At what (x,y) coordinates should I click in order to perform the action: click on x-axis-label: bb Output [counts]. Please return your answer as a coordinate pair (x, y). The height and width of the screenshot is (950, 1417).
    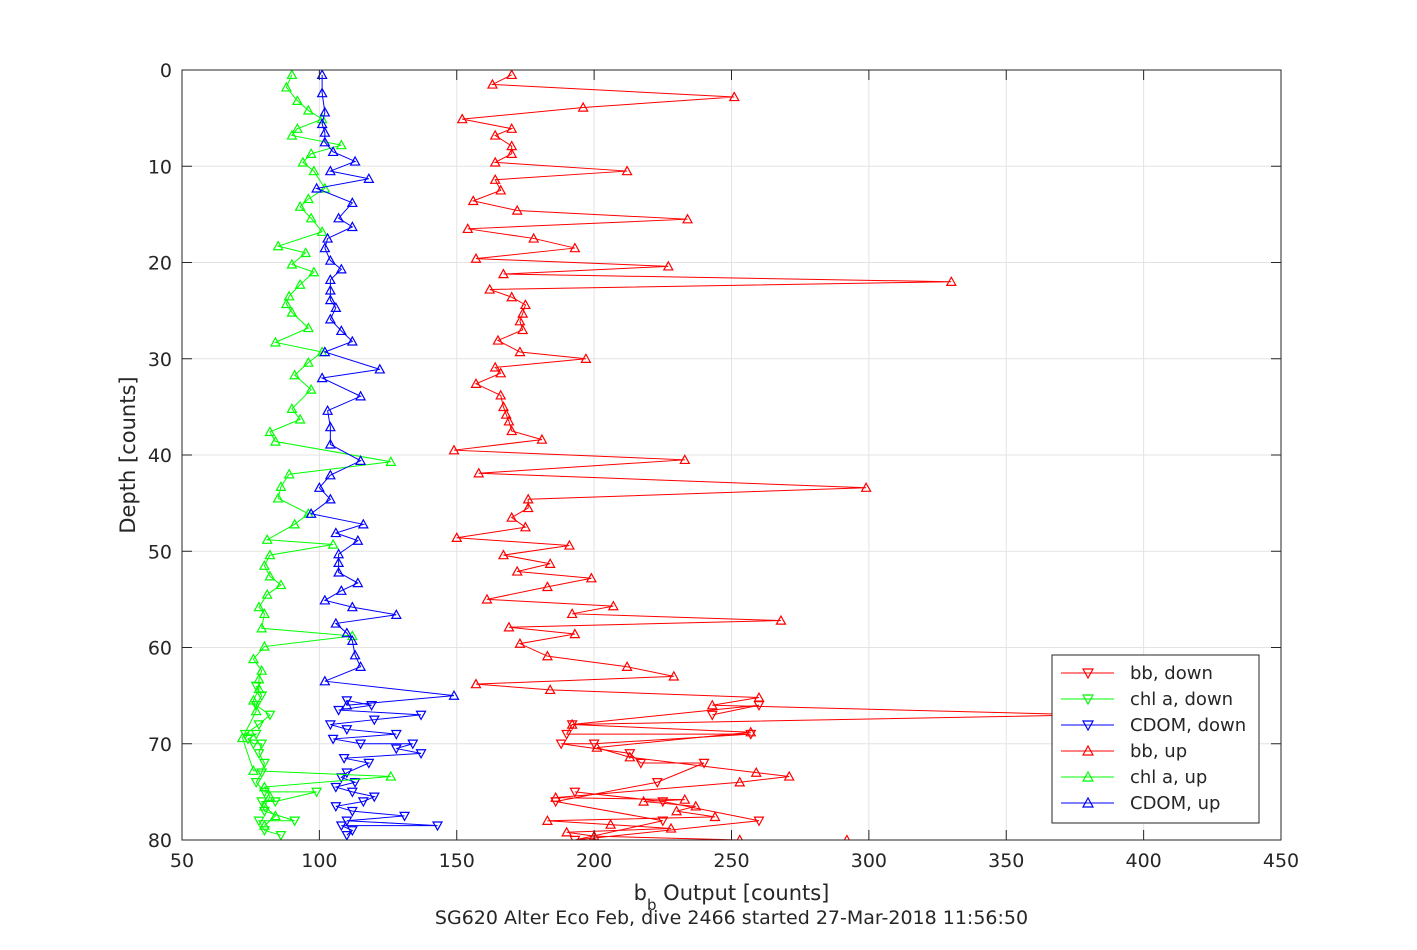
    Looking at the image, I should click on (732, 897).